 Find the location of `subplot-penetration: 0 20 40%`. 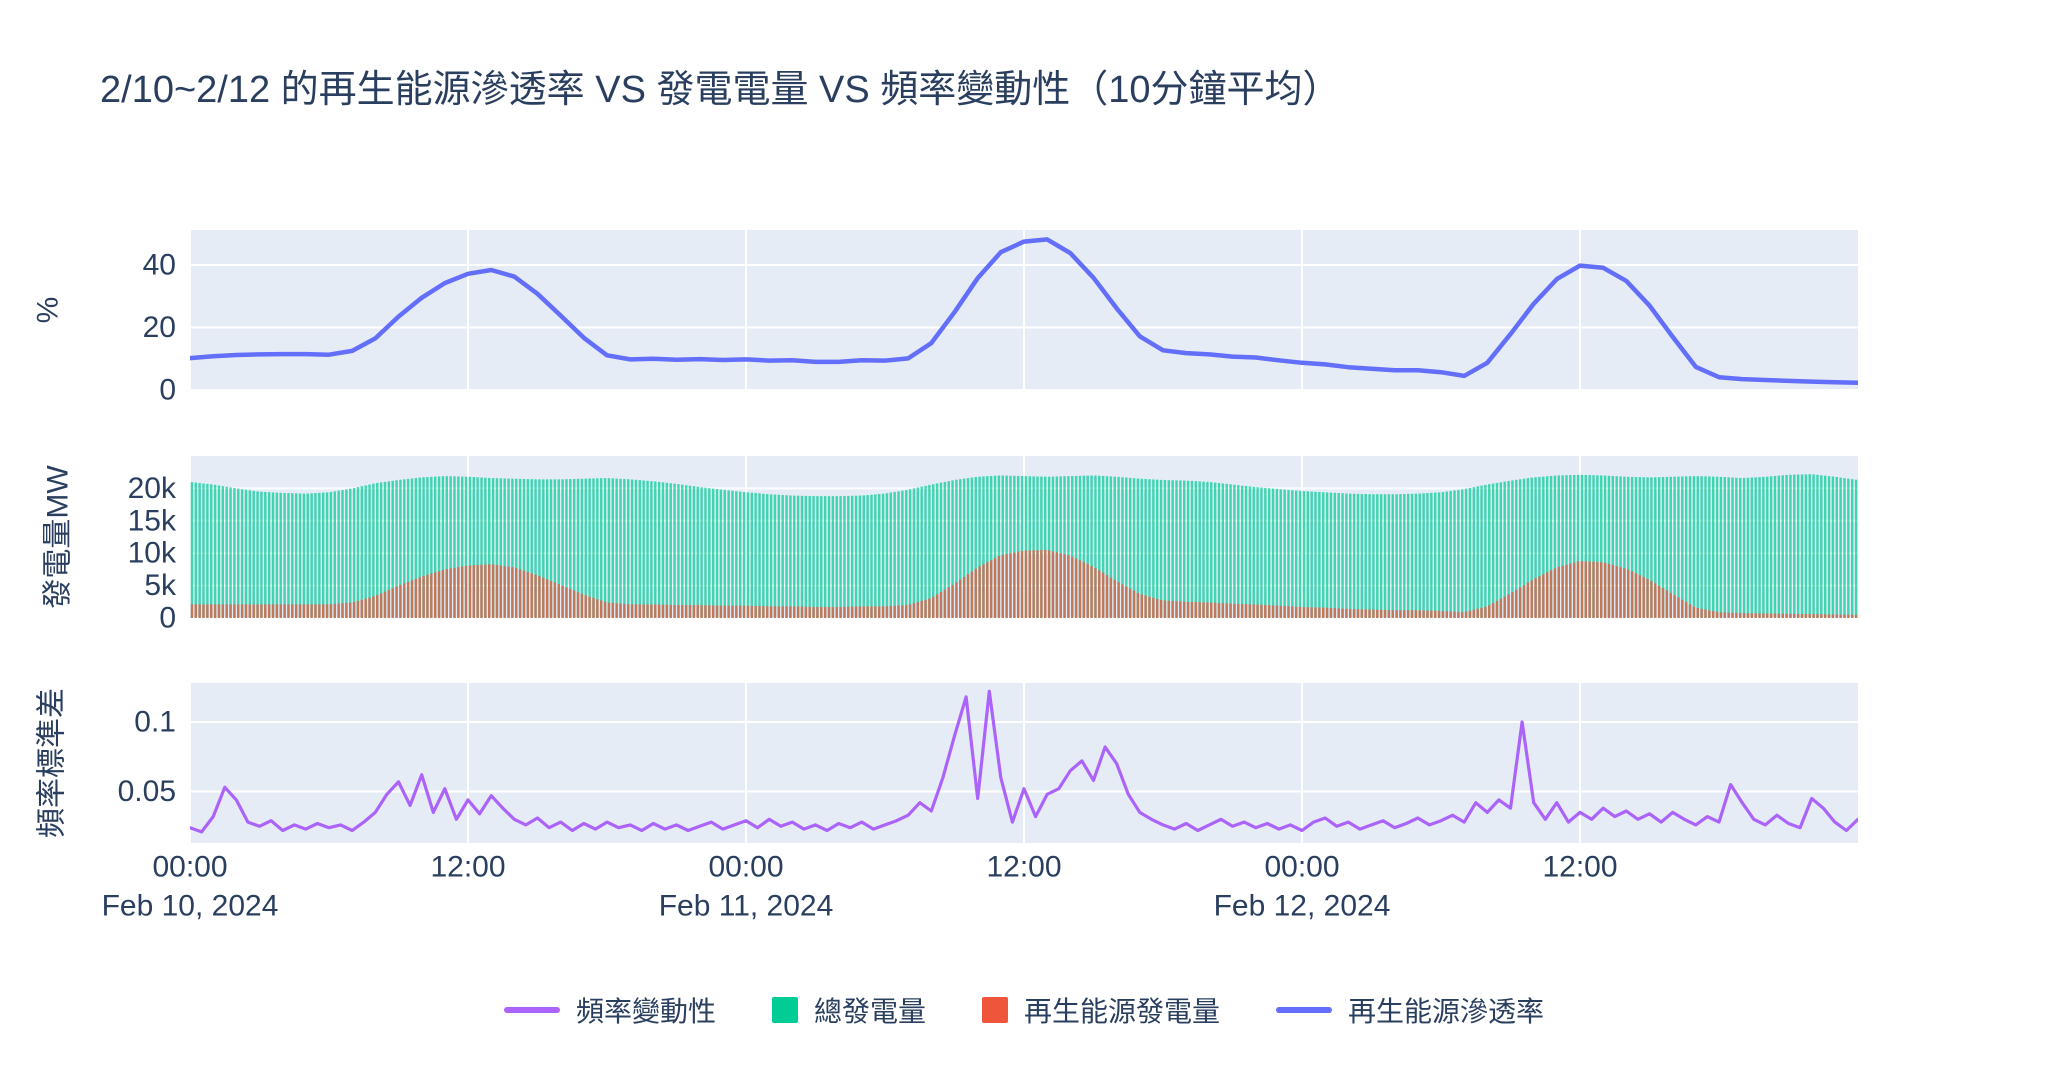

subplot-penetration: 0 20 40% is located at coordinates (945, 318).